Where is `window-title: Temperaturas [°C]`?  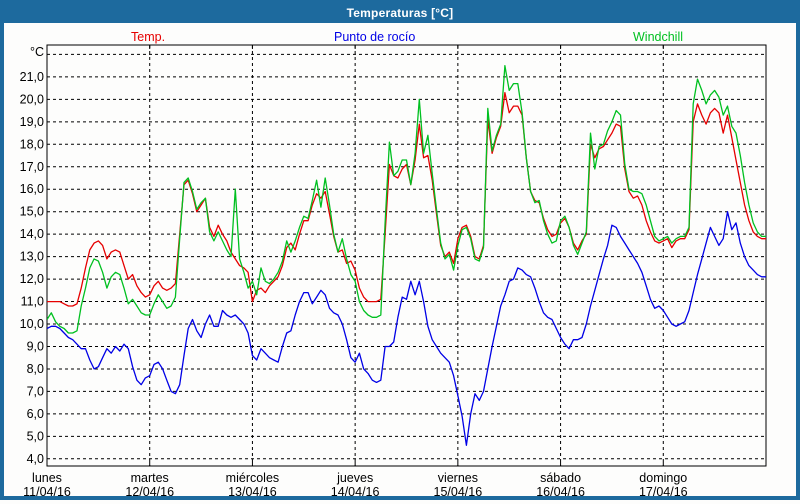 window-title: Temperaturas [°C] is located at coordinates (400, 13).